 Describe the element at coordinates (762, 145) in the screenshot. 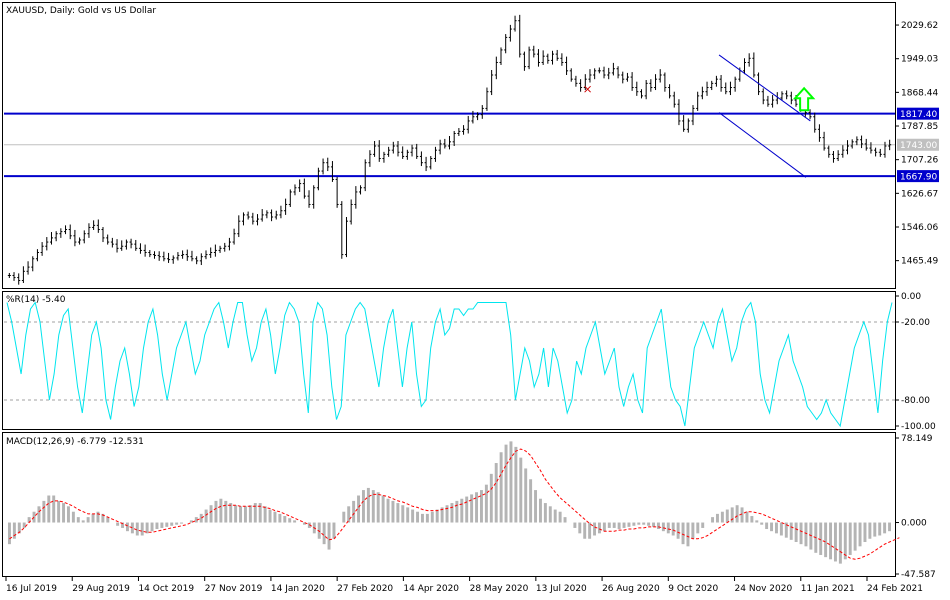

I see `channel-lower-line` at that location.